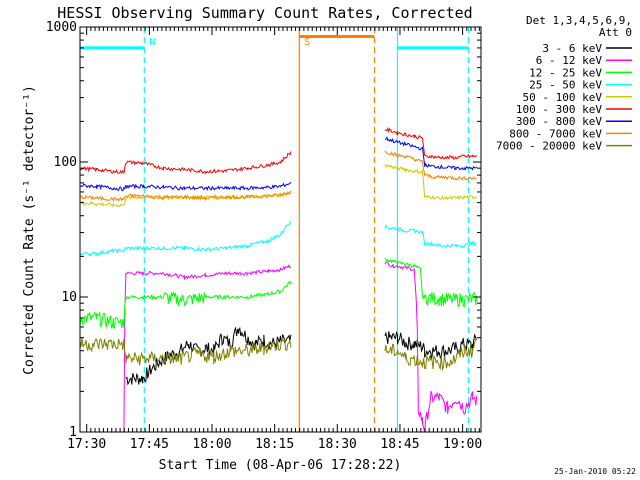 The width and height of the screenshot is (640, 480). What do you see at coordinates (274, 444) in the screenshot?
I see `x-tick-label: 18:15` at bounding box center [274, 444].